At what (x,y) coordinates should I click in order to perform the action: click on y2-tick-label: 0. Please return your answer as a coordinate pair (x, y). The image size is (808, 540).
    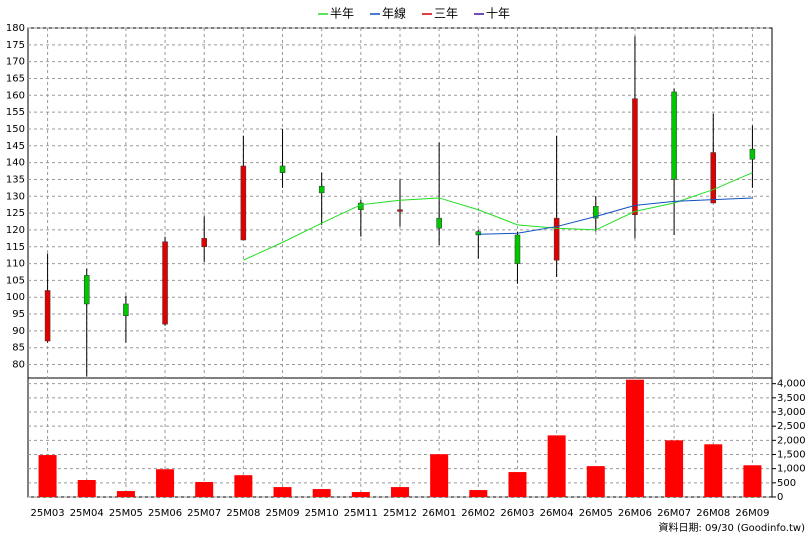
    Looking at the image, I should click on (780, 497).